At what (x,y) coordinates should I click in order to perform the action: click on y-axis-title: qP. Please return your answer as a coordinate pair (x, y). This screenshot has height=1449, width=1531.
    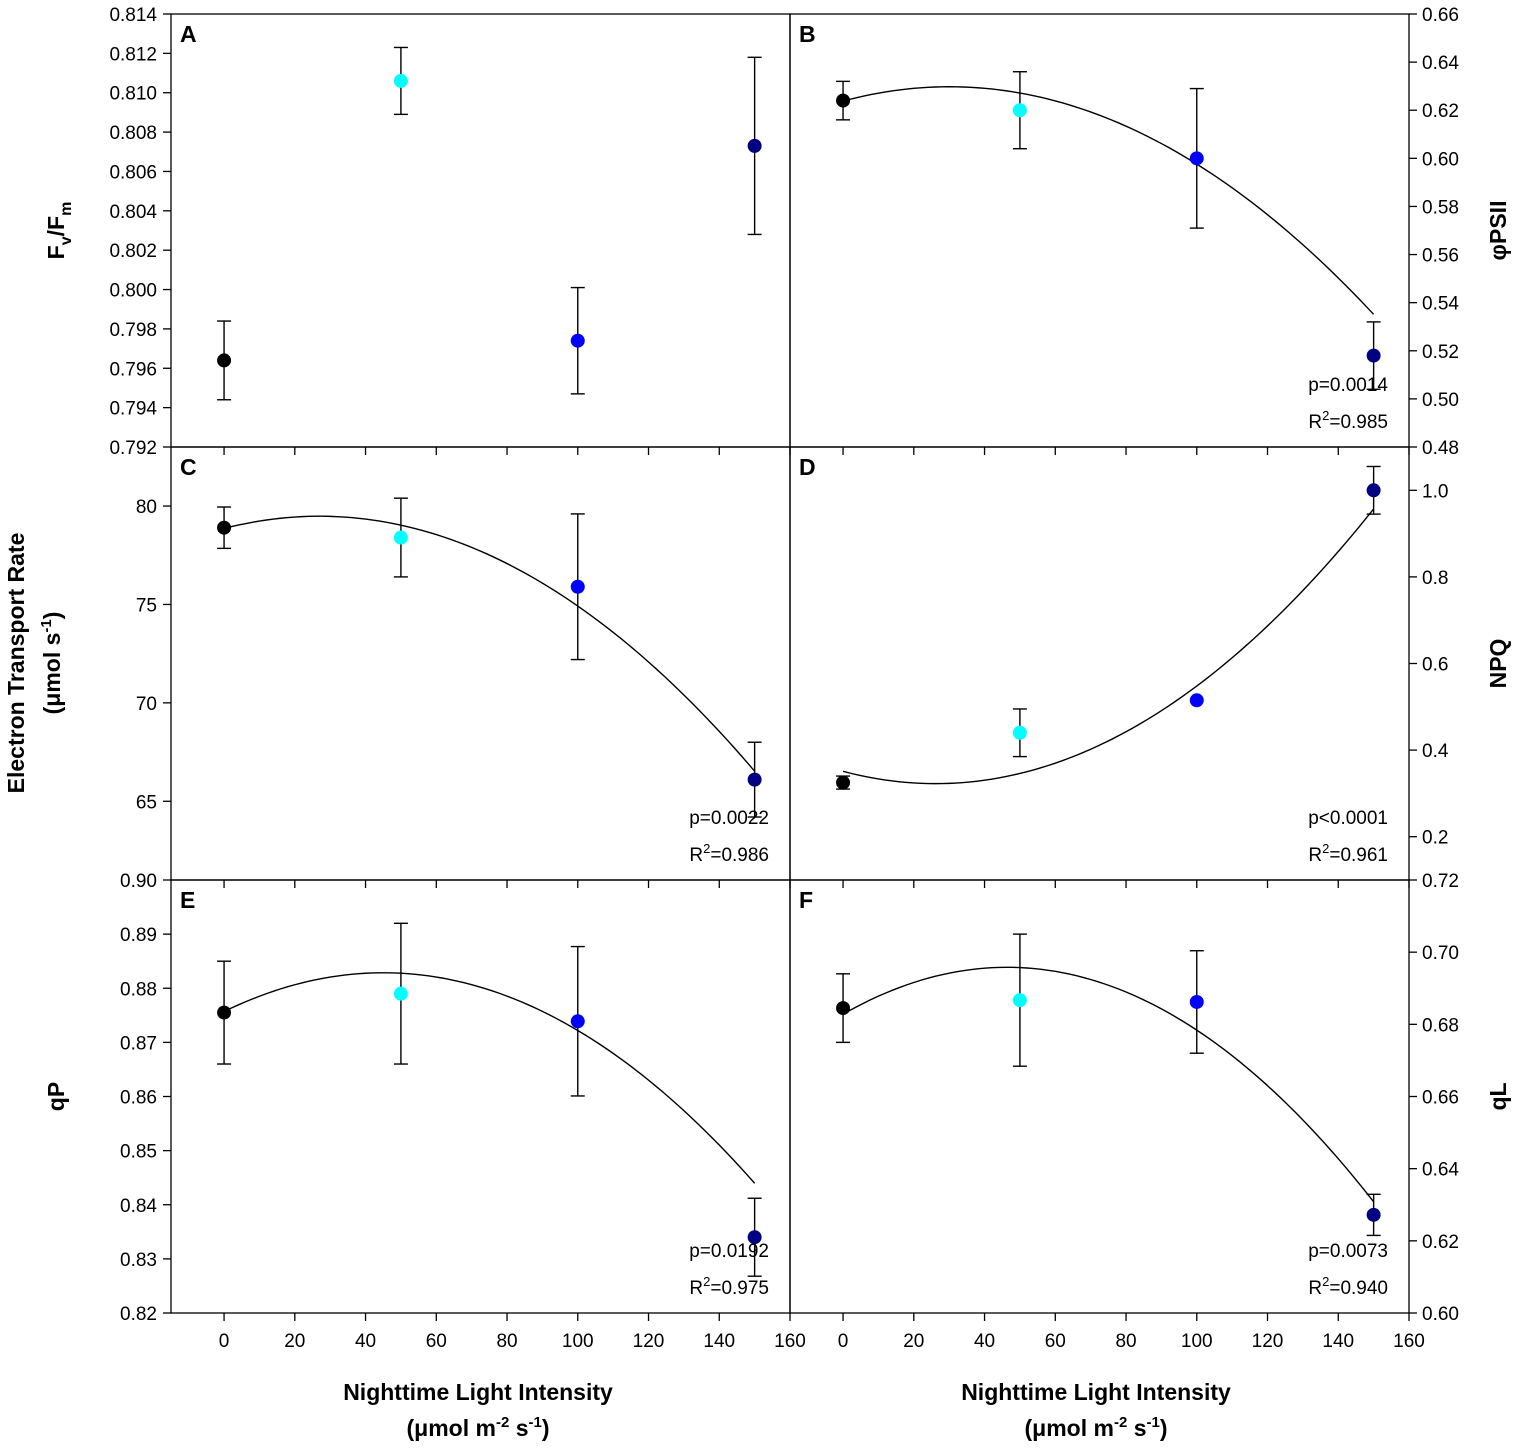
    Looking at the image, I should click on (56, 1096).